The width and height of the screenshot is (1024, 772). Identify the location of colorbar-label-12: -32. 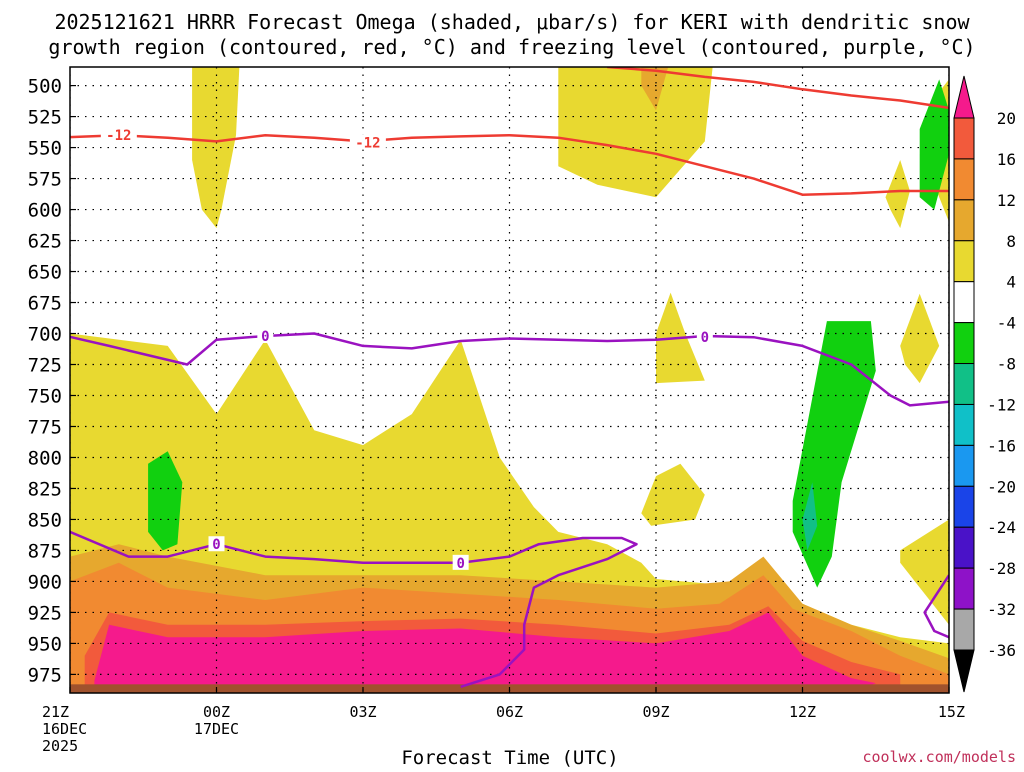
(1001, 609).